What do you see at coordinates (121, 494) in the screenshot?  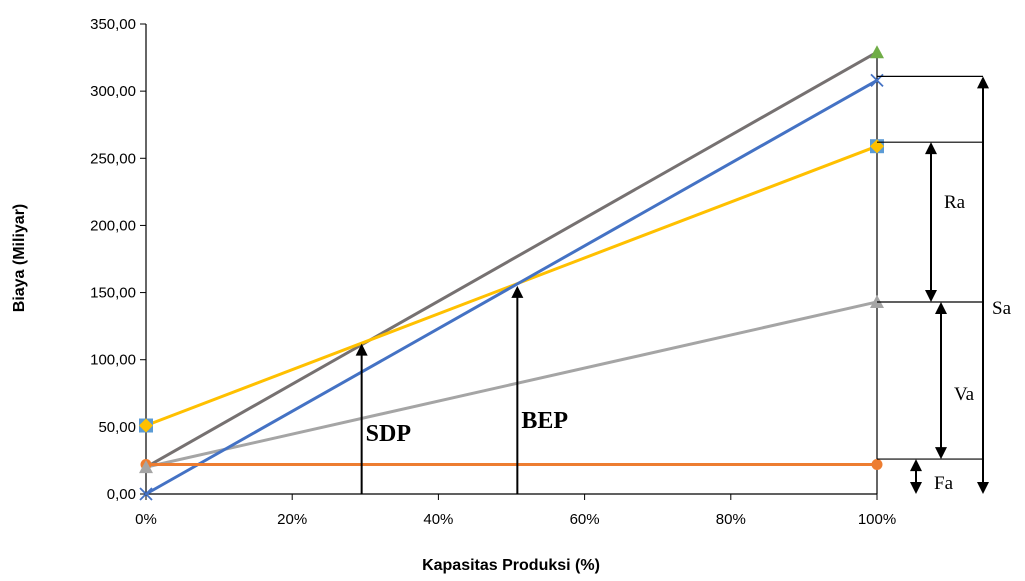 I see `y-tick-label: 0,00` at bounding box center [121, 494].